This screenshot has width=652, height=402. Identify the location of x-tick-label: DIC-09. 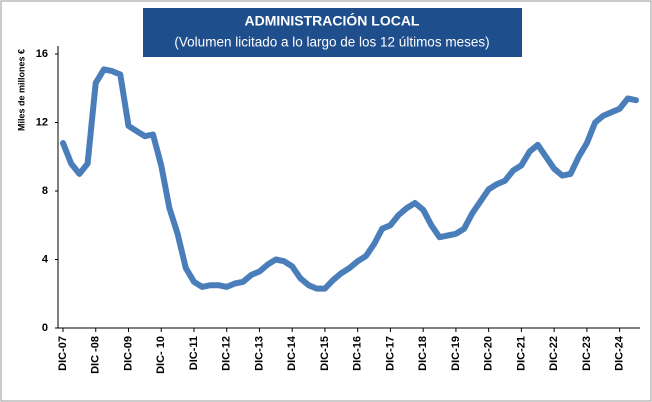
(128, 353).